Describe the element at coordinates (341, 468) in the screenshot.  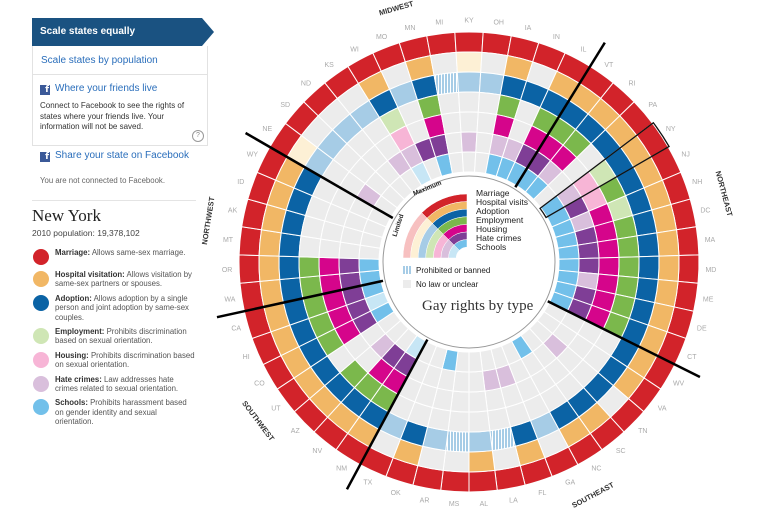
I see `state-label: NM` at that location.